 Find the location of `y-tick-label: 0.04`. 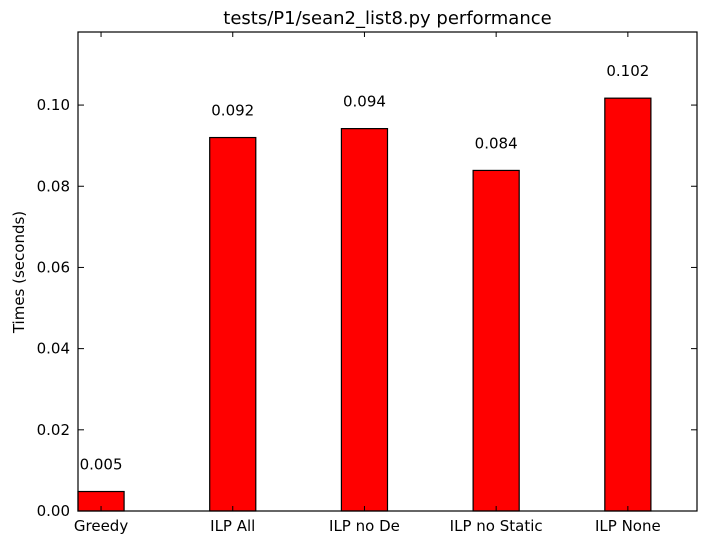

y-tick-label: 0.04 is located at coordinates (53, 349).